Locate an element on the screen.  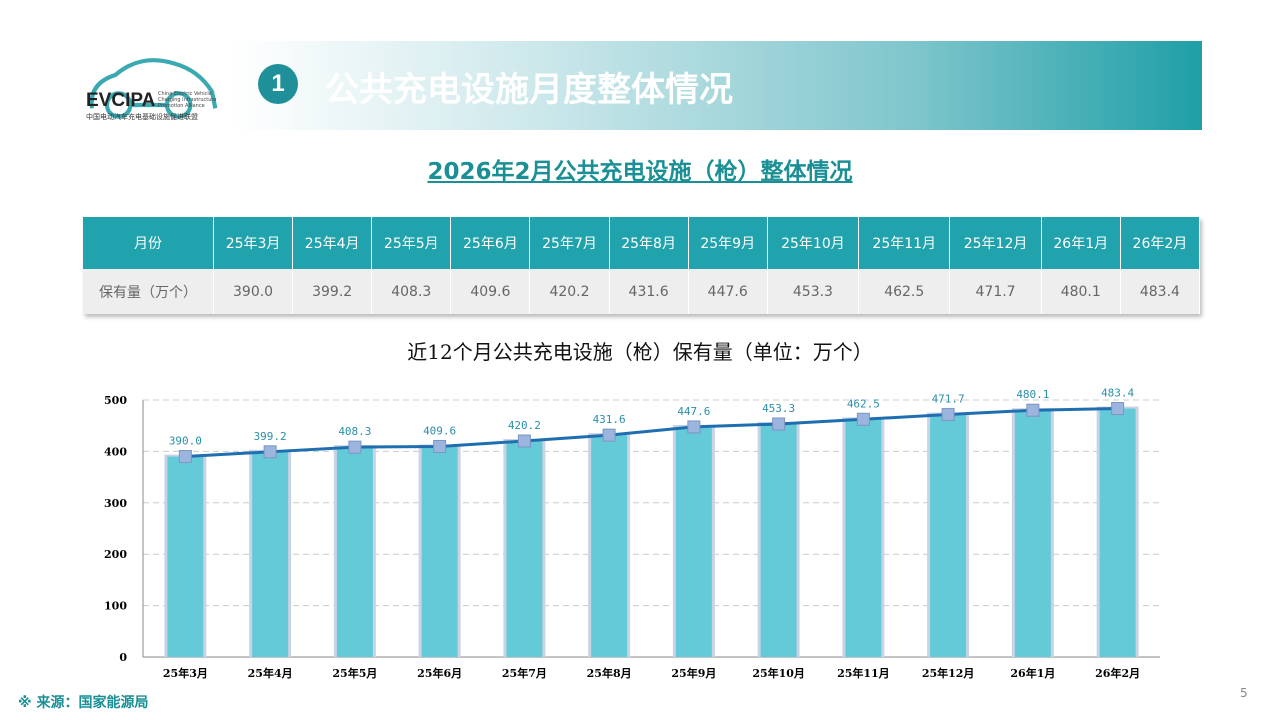
x-tick-label: 25年11月 is located at coordinates (863, 673).